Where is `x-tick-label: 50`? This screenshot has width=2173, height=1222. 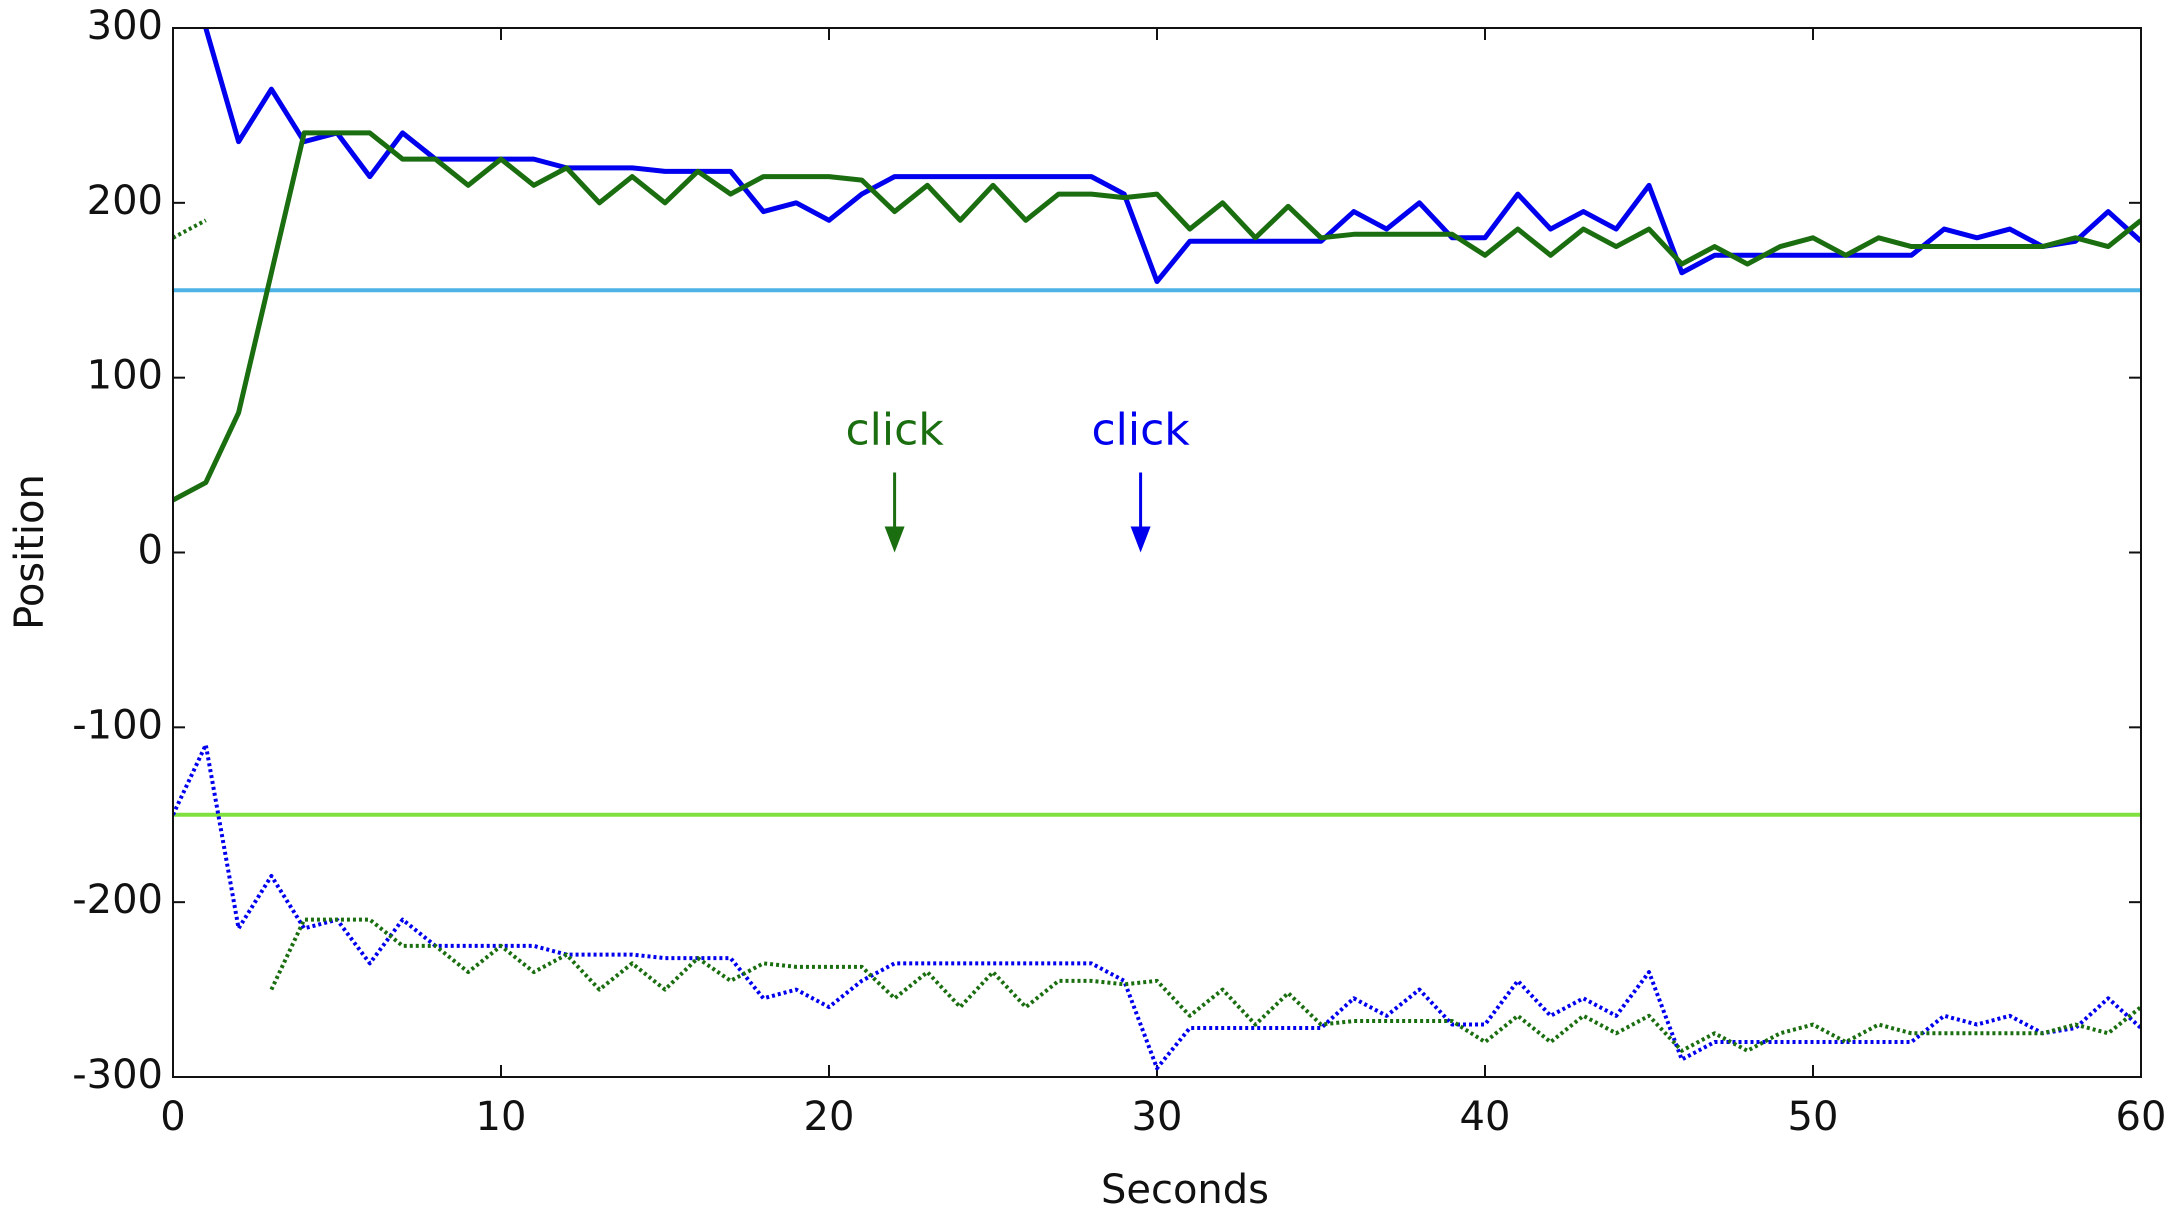 x-tick-label: 50 is located at coordinates (1813, 1117).